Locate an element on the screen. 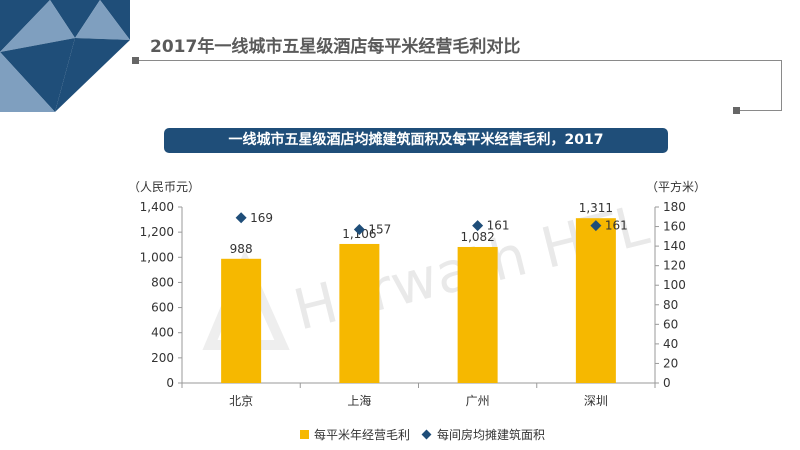 The width and height of the screenshot is (800, 450). right-tick-label: 40 is located at coordinates (670, 344).